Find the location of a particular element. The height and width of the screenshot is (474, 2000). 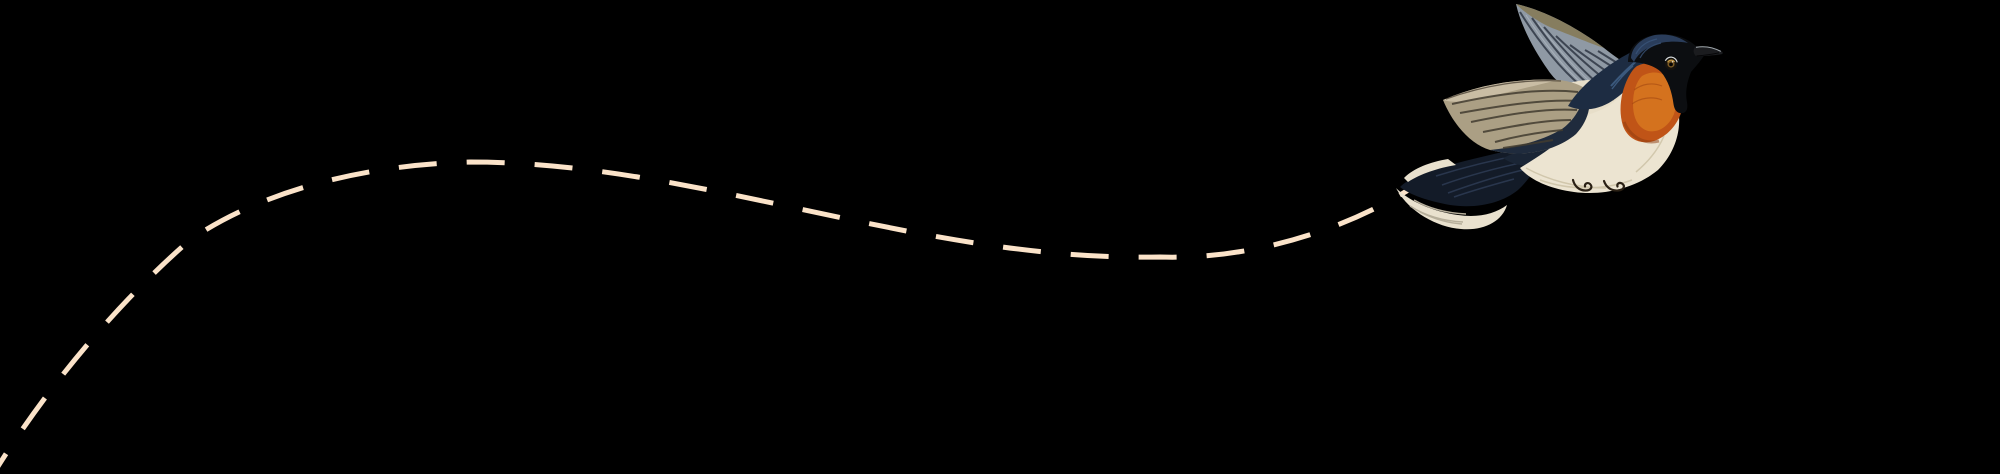

tail-white-fringe is located at coordinates (1451, 209).